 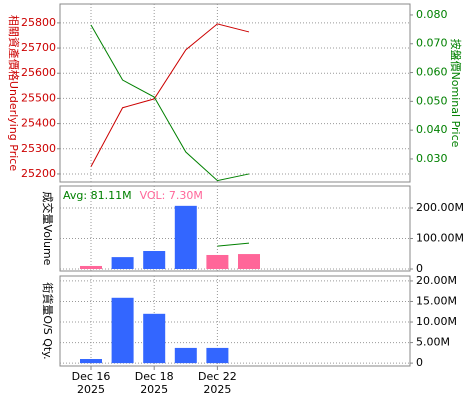 What do you see at coordinates (38, 47) in the screenshot?
I see `y-tick-label: 25700` at bounding box center [38, 47].